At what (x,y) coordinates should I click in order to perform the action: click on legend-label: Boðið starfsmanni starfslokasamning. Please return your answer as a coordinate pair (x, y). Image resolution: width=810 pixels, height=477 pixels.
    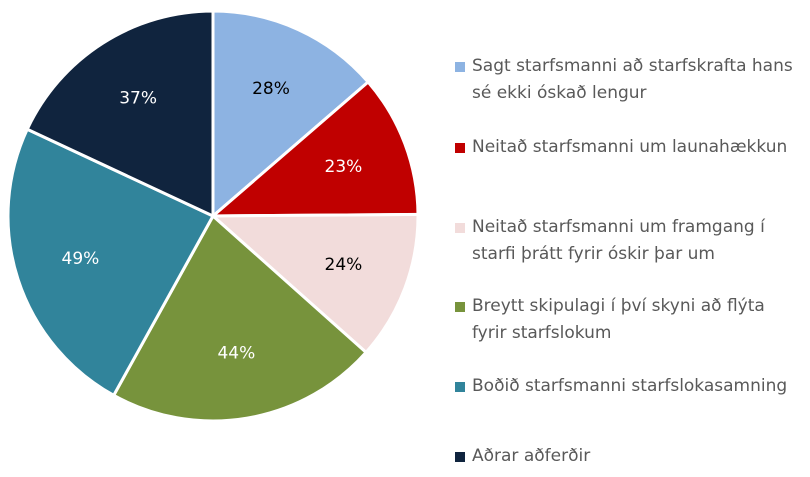
    Looking at the image, I should click on (630, 386).